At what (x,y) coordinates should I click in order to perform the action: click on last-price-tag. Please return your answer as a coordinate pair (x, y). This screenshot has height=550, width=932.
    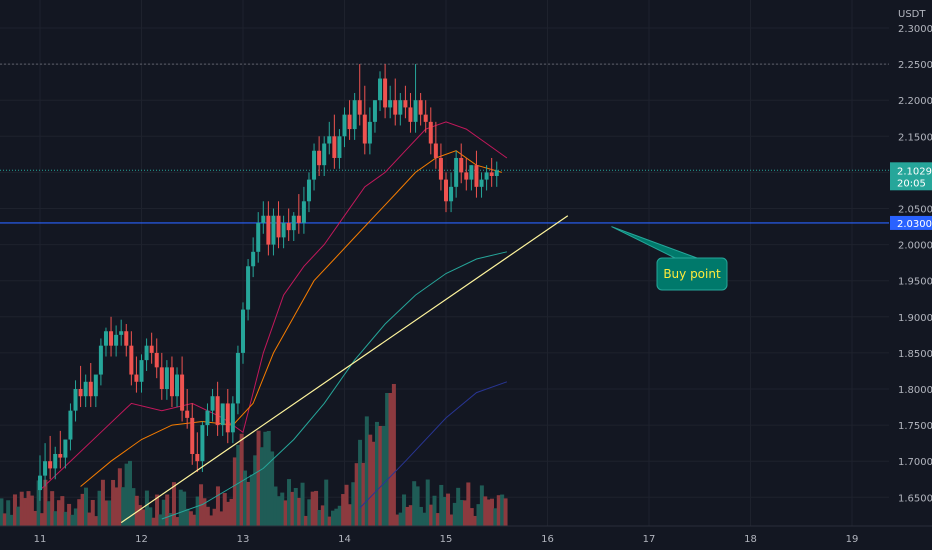
    Looking at the image, I should click on (911, 176).